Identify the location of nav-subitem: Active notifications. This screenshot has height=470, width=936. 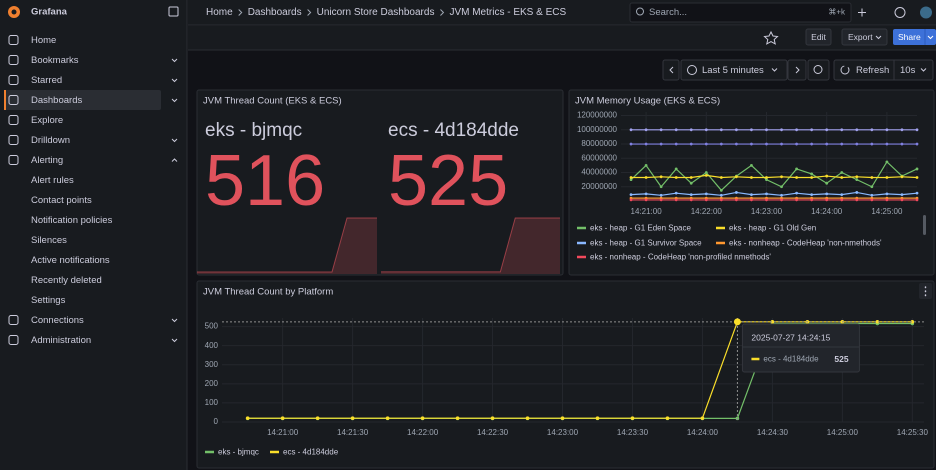
(70, 260).